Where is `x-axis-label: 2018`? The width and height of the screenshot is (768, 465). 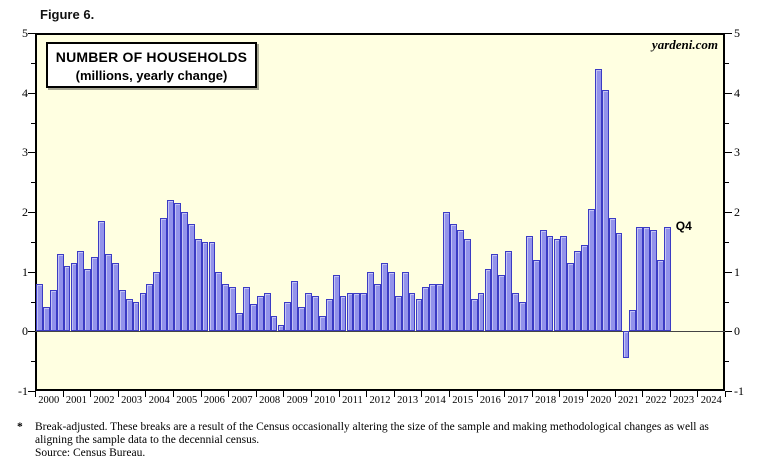 x-axis-label: 2018 is located at coordinates (546, 400).